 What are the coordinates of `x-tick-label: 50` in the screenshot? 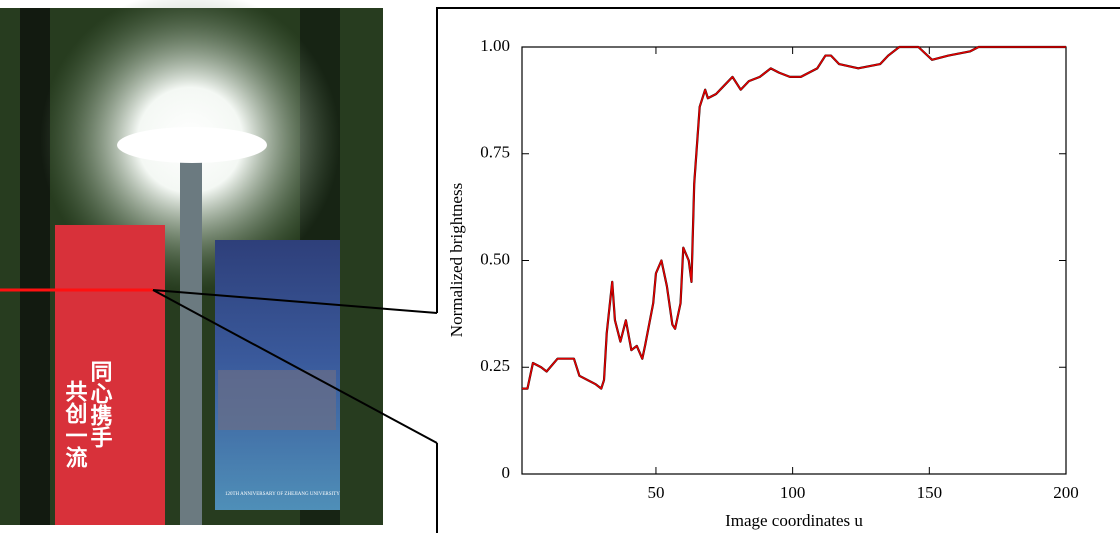 It's located at (655, 492).